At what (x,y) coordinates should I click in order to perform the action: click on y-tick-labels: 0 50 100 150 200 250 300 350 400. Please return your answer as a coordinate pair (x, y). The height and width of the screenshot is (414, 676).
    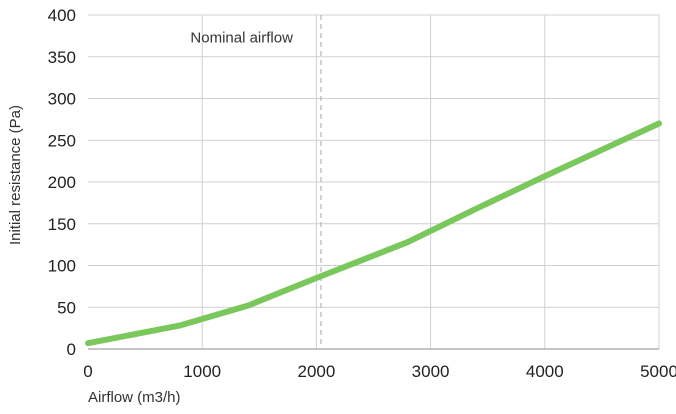
    Looking at the image, I should click on (62, 182).